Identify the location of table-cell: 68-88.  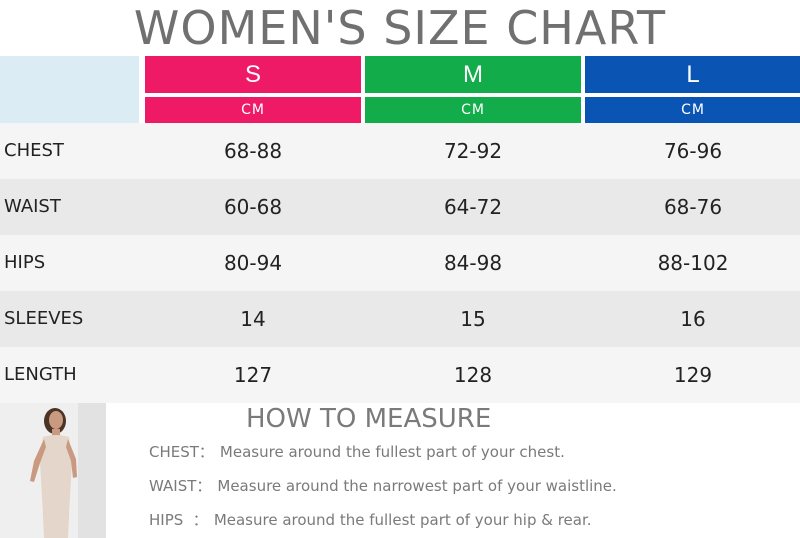
(253, 151).